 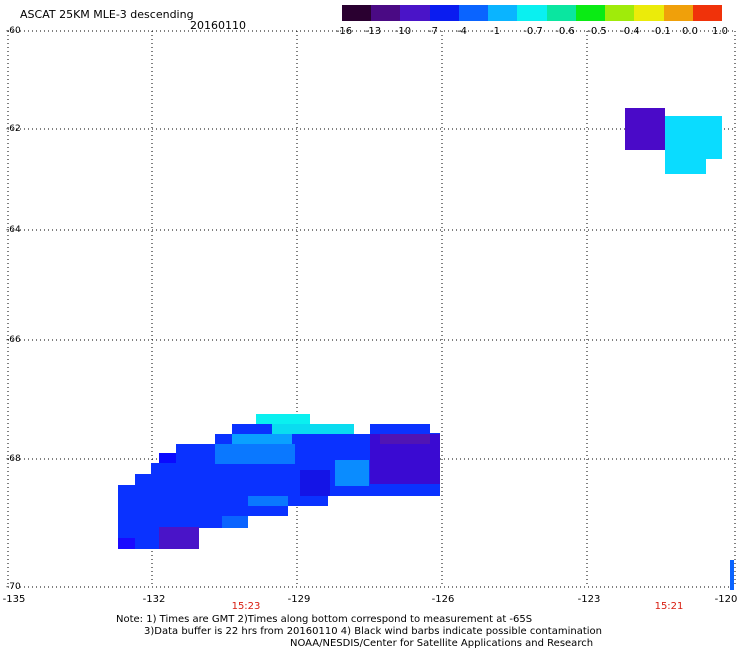 I want to click on lon-label: -126, so click(x=443, y=599).